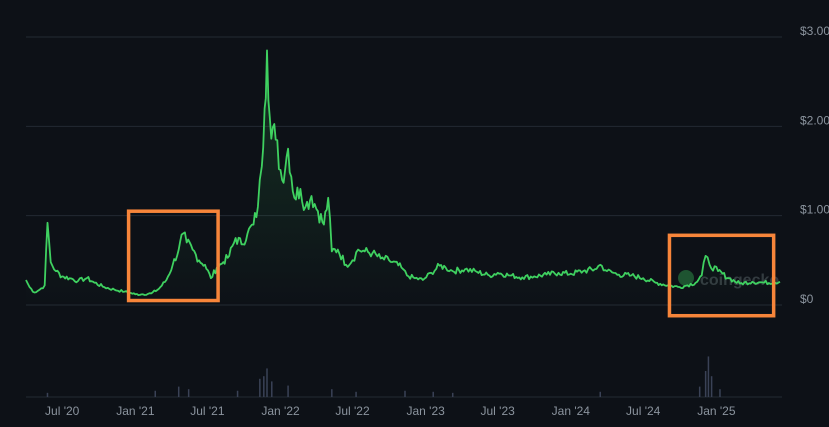 This screenshot has height=427, width=829. What do you see at coordinates (814, 31) in the screenshot?
I see `y-tick-label: $3.00` at bounding box center [814, 31].